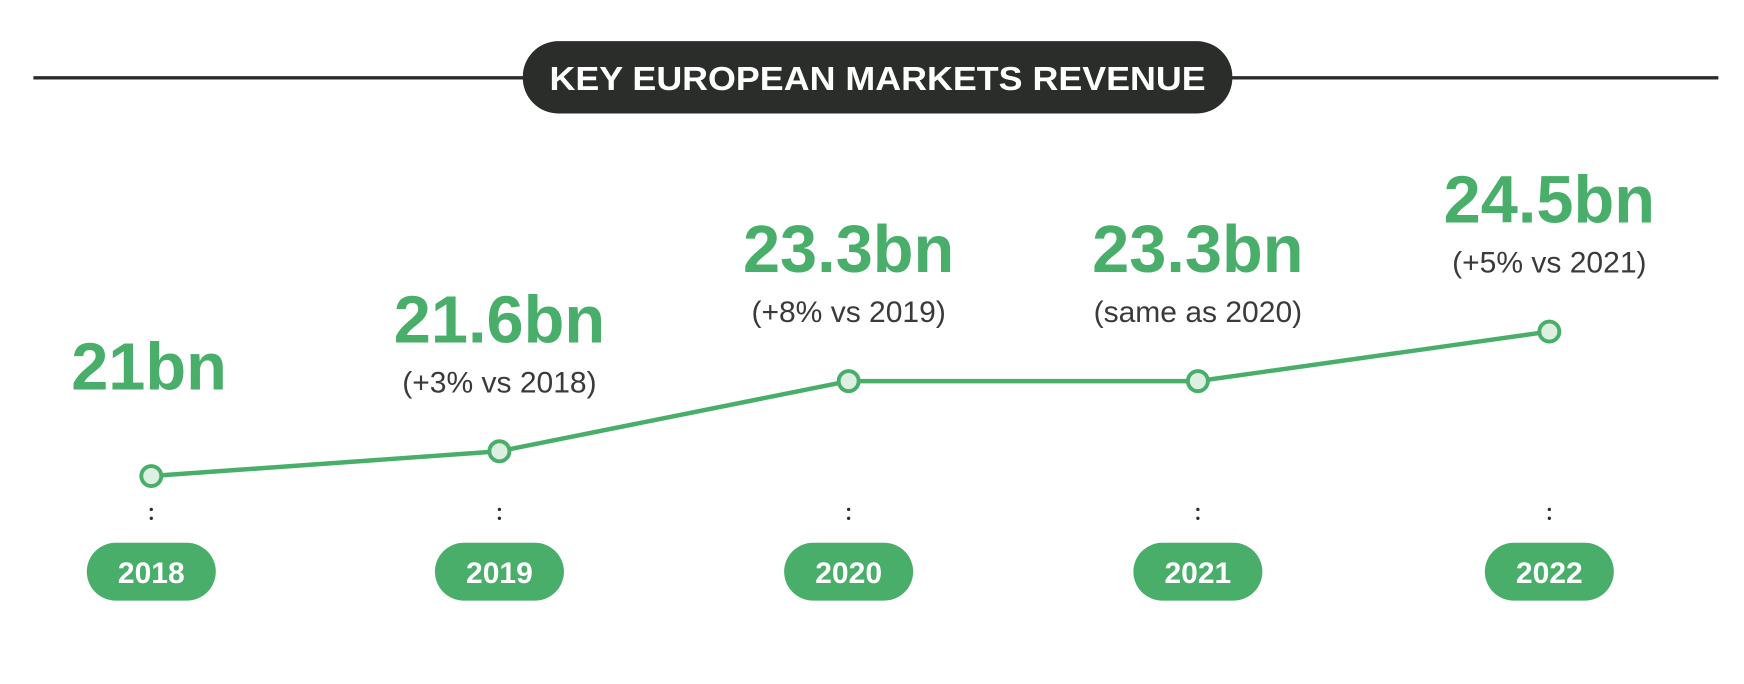  Describe the element at coordinates (499, 320) in the screenshot. I see `data-label: 21.6bn` at that location.